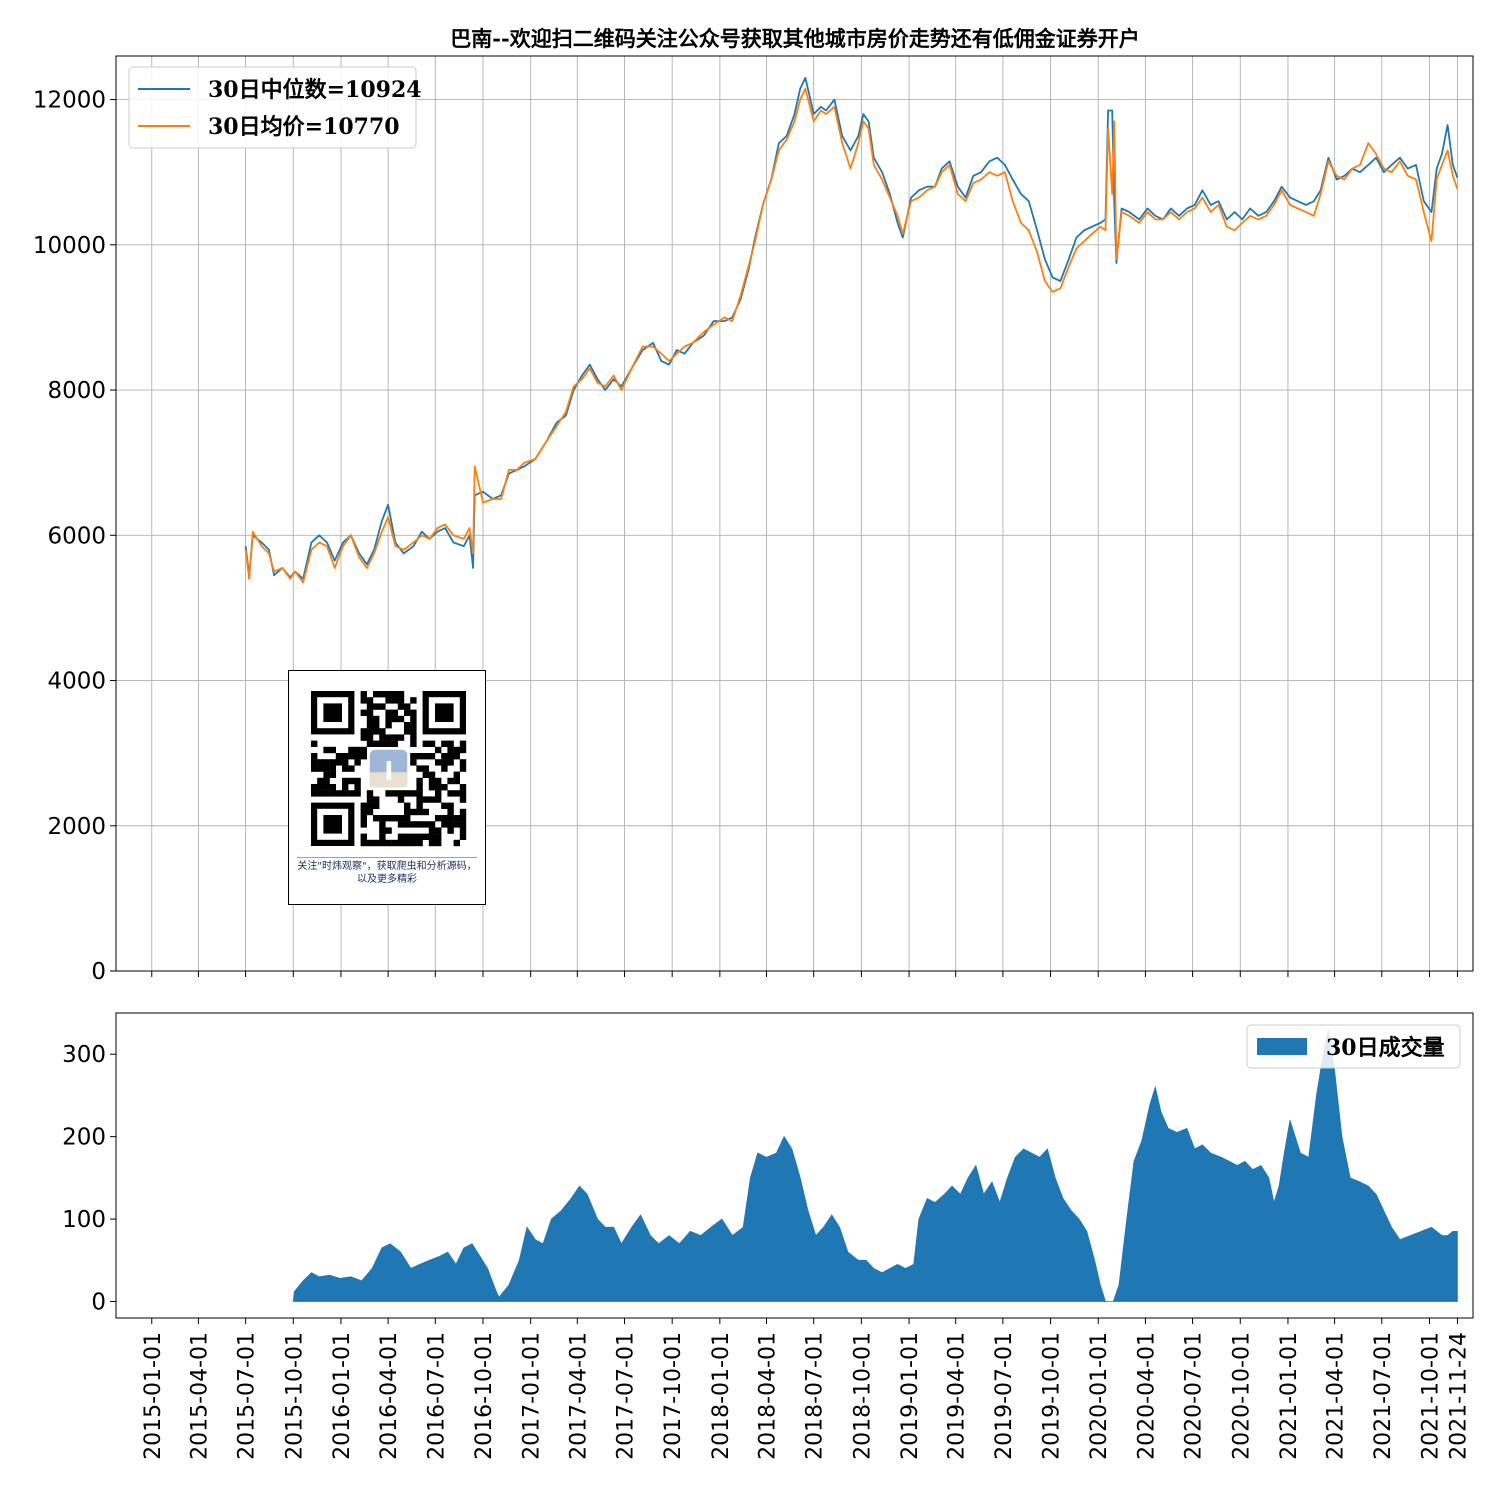 This screenshot has height=1500, width=1500. I want to click on bottom-x-tick-label: 2020-01-01, so click(1099, 1396).